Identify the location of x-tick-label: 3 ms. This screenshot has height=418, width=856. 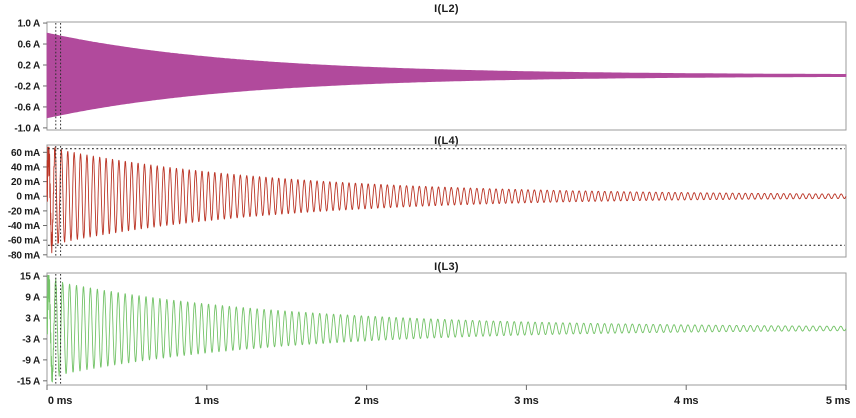
(526, 401).